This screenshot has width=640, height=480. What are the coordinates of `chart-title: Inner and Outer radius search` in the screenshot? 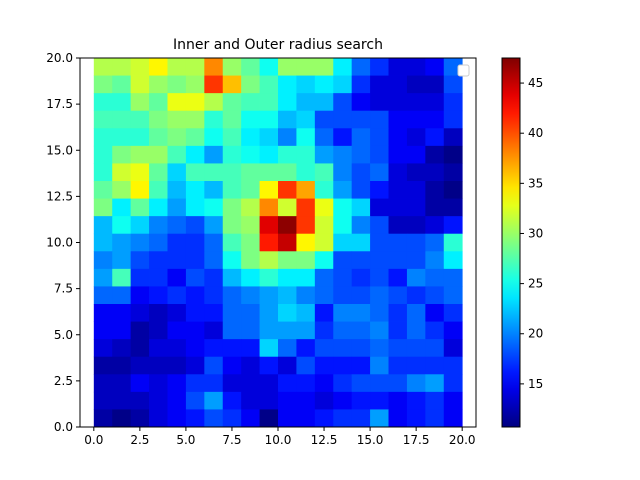 It's located at (278, 45).